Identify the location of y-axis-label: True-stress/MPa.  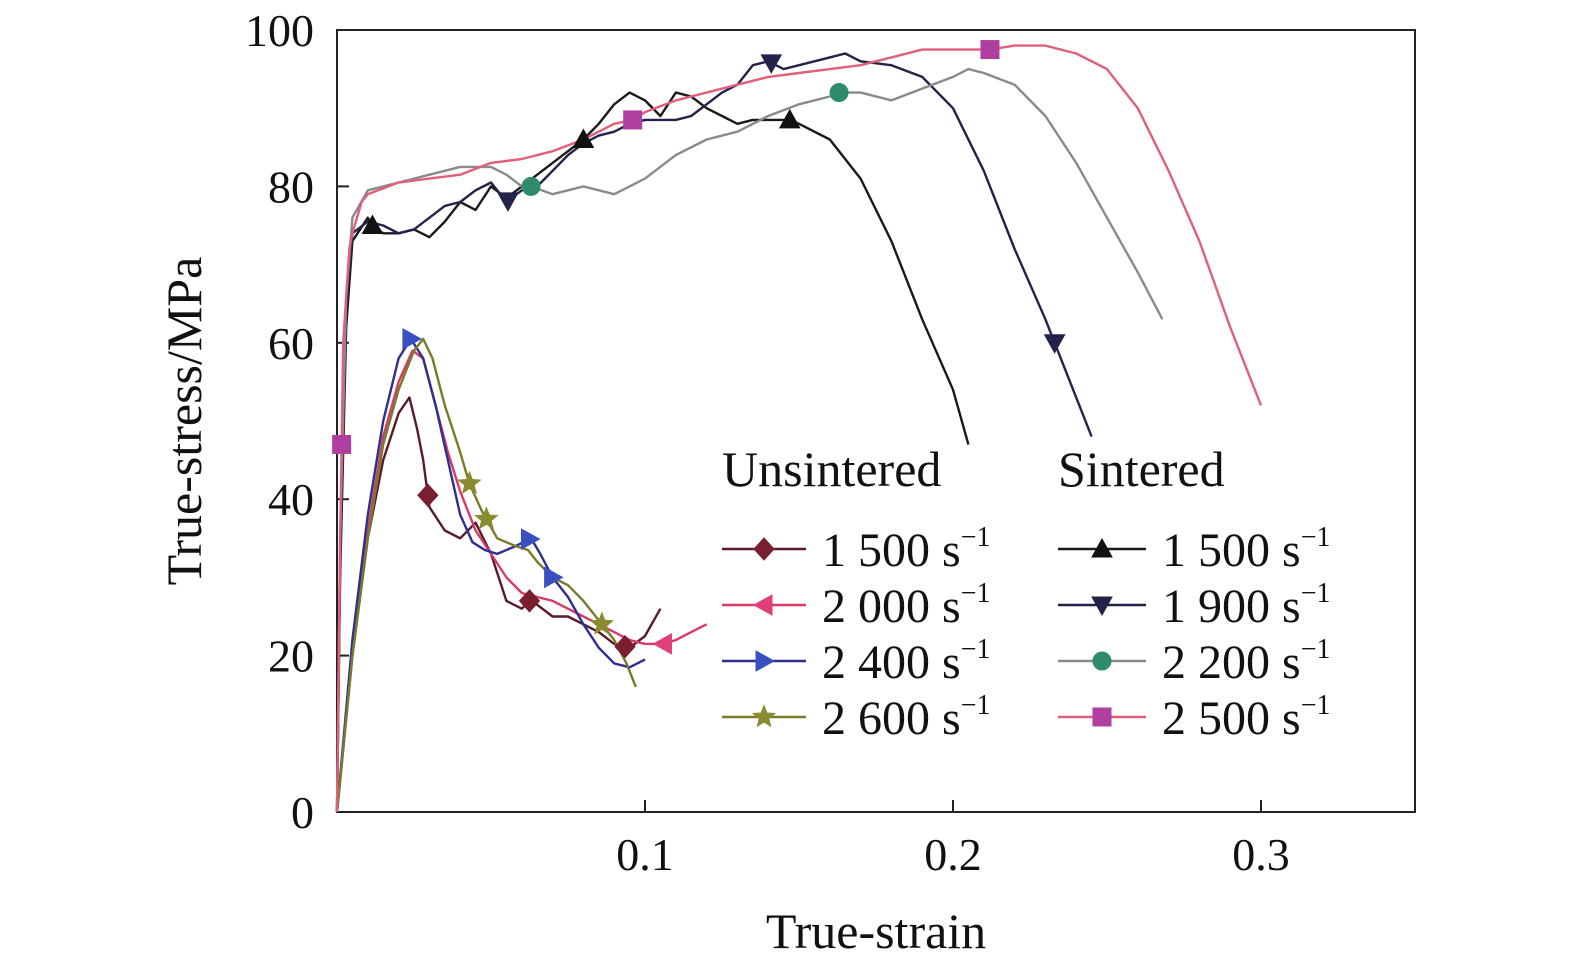
(184, 421).